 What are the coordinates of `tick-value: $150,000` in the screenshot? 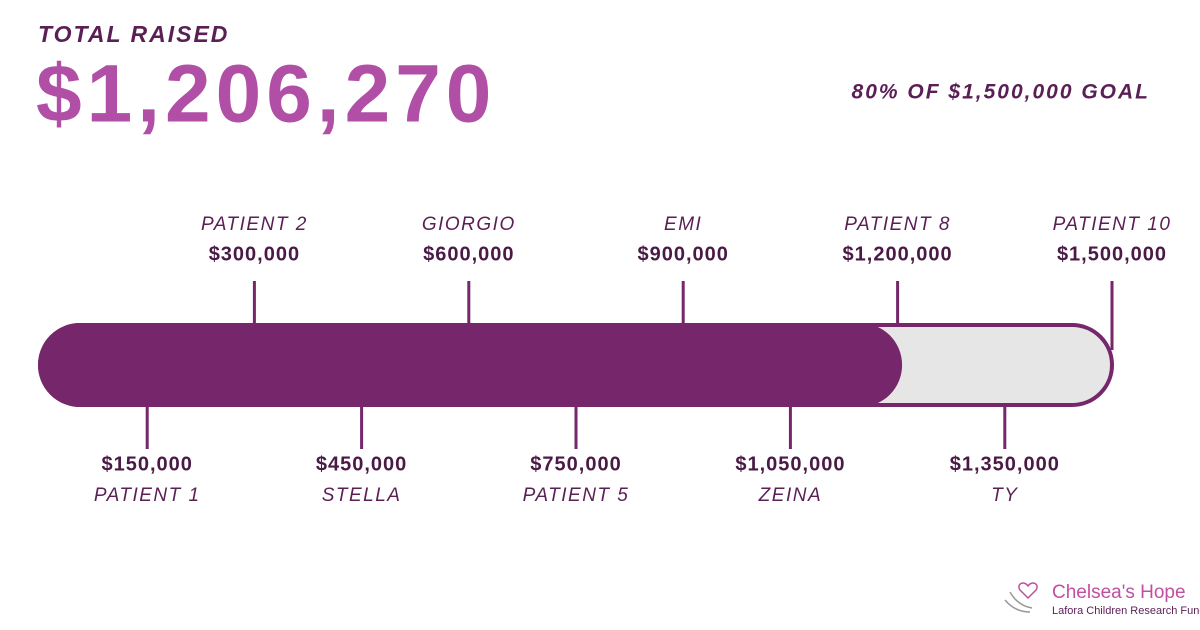 It's located at (146, 464).